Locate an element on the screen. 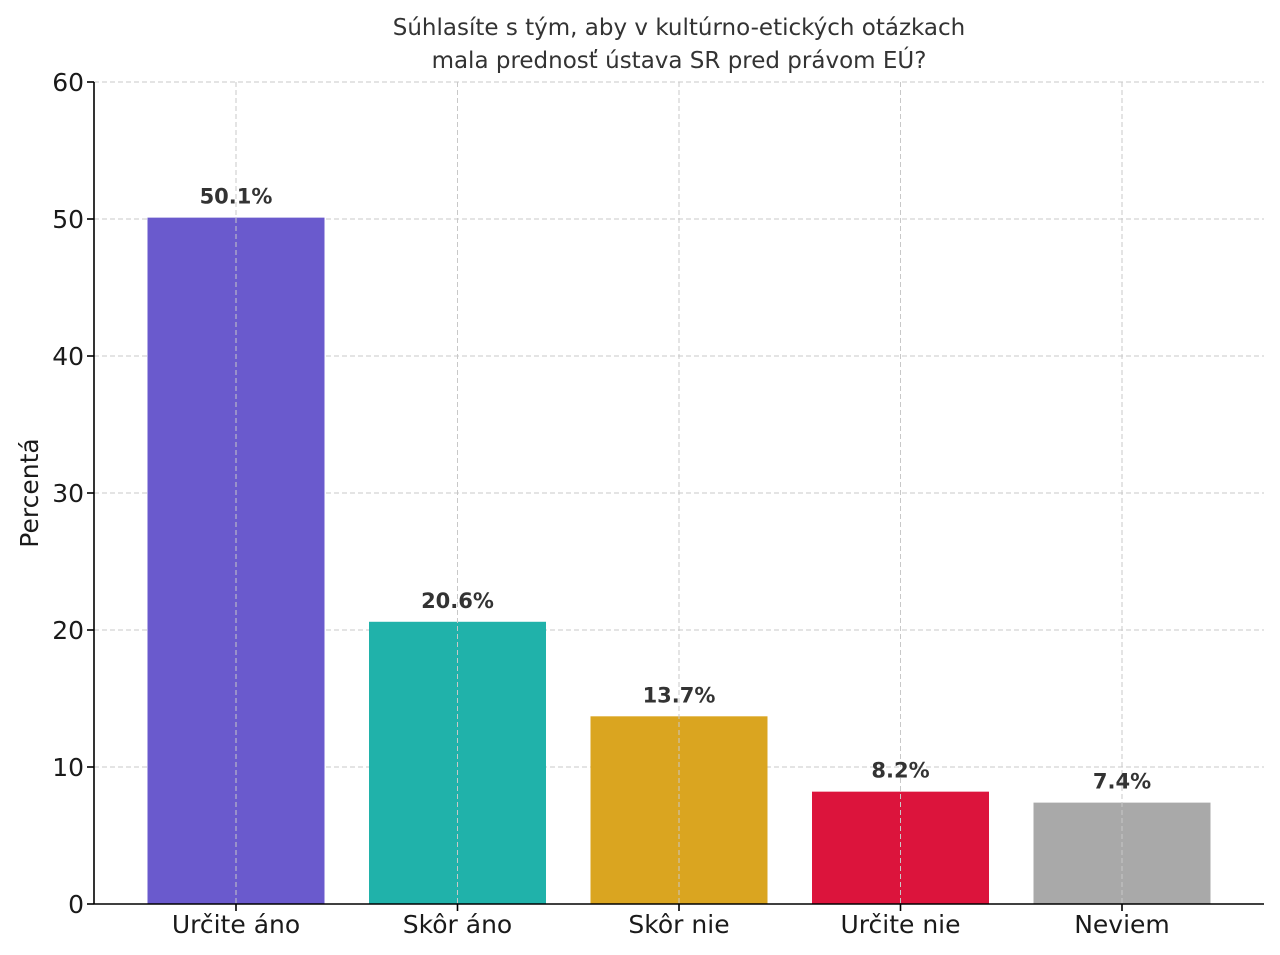 Image resolution: width=1280 pixels, height=955 pixels. x-tick-label: Skôr nie is located at coordinates (678, 924).